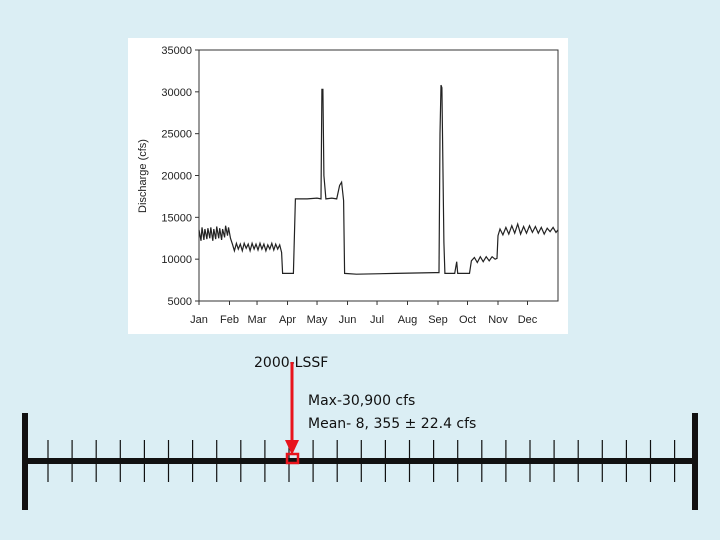 The image size is (720, 540). I want to click on x-tick-label: Jul, so click(377, 320).